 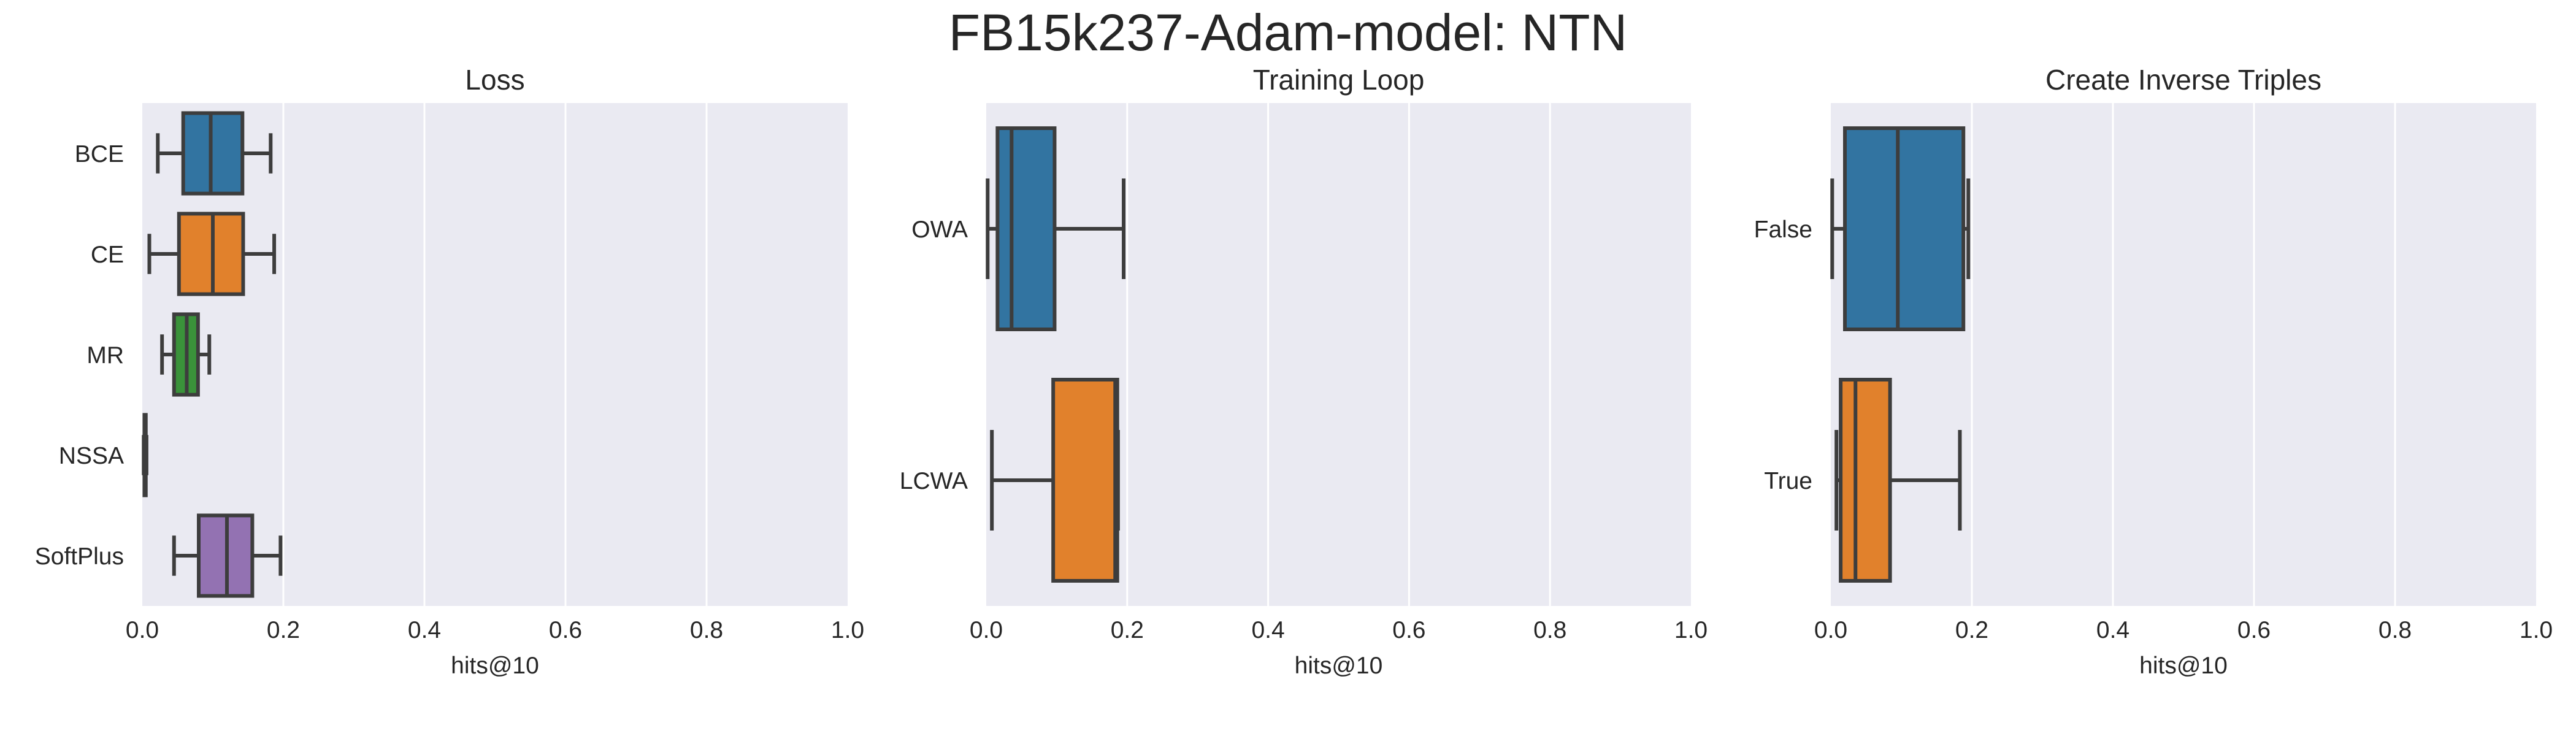 I want to click on box-owa: OWA, so click(x=1018, y=228).